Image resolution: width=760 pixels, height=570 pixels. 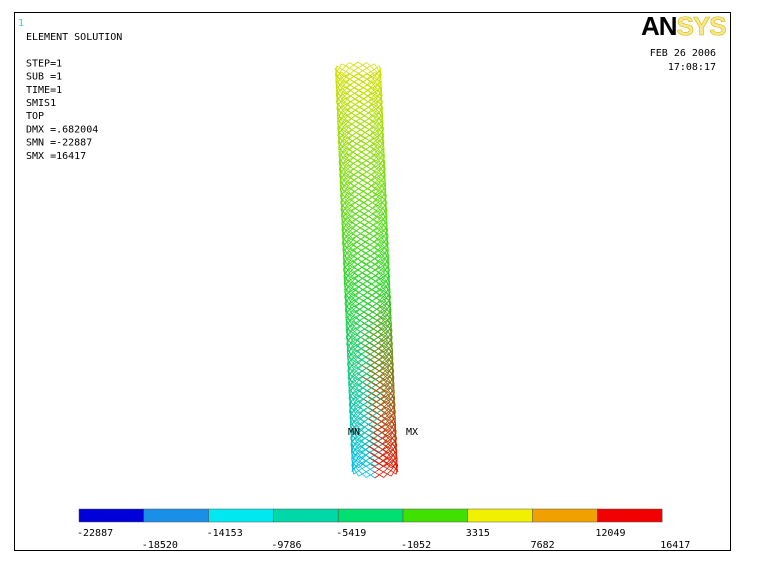 What do you see at coordinates (412, 432) in the screenshot?
I see `max-marker: MX` at bounding box center [412, 432].